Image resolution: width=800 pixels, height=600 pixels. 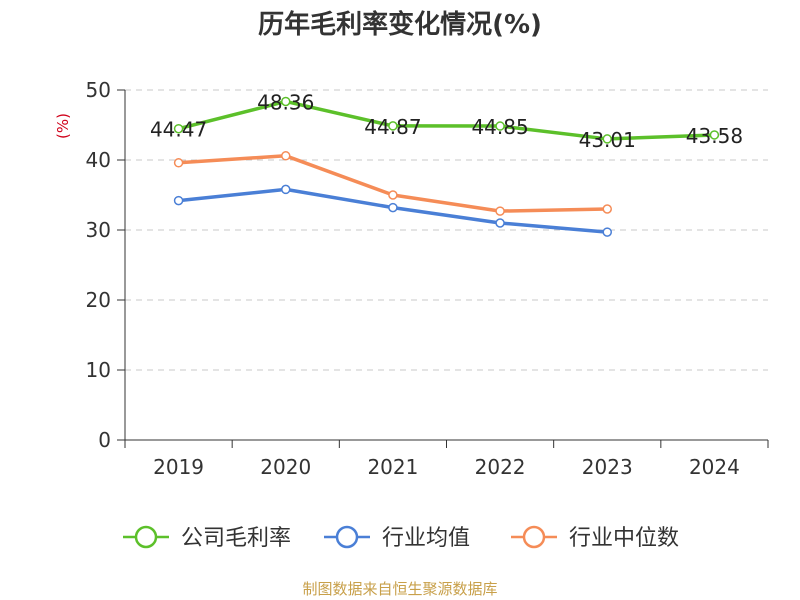 I want to click on data-label: 44.87, so click(x=392, y=127).